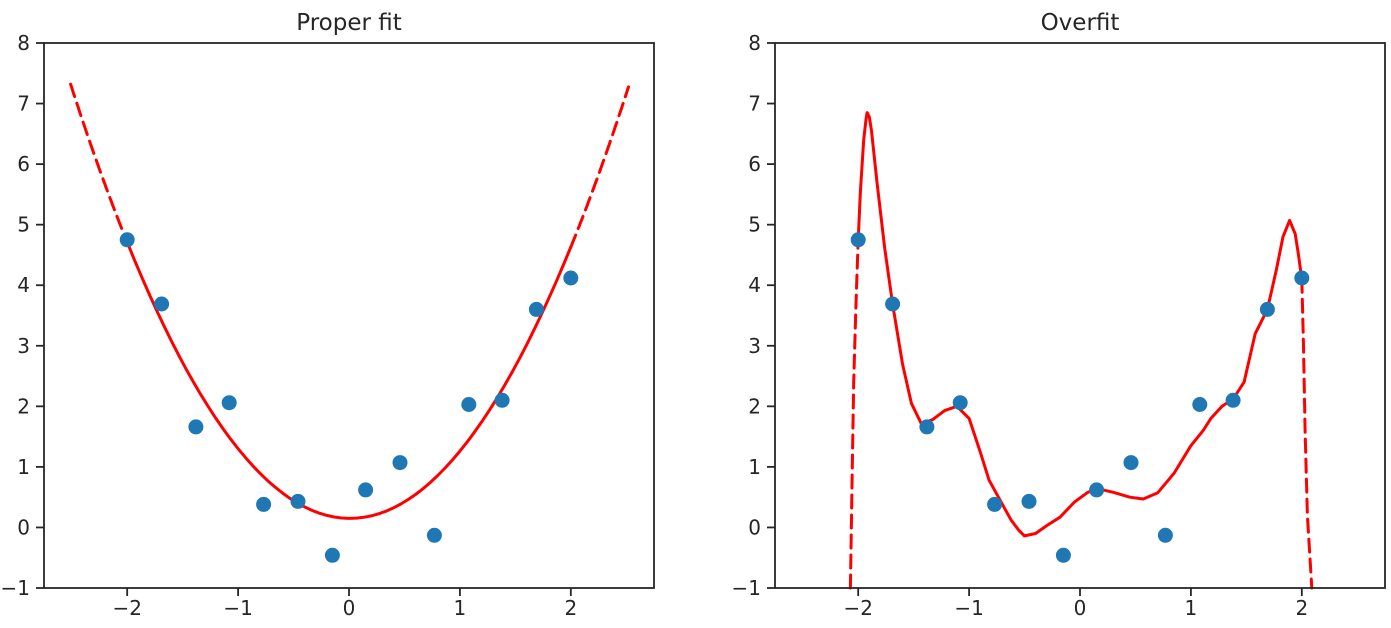 The width and height of the screenshot is (1391, 628). What do you see at coordinates (349, 23) in the screenshot?
I see `subplot-title: Proper fit` at bounding box center [349, 23].